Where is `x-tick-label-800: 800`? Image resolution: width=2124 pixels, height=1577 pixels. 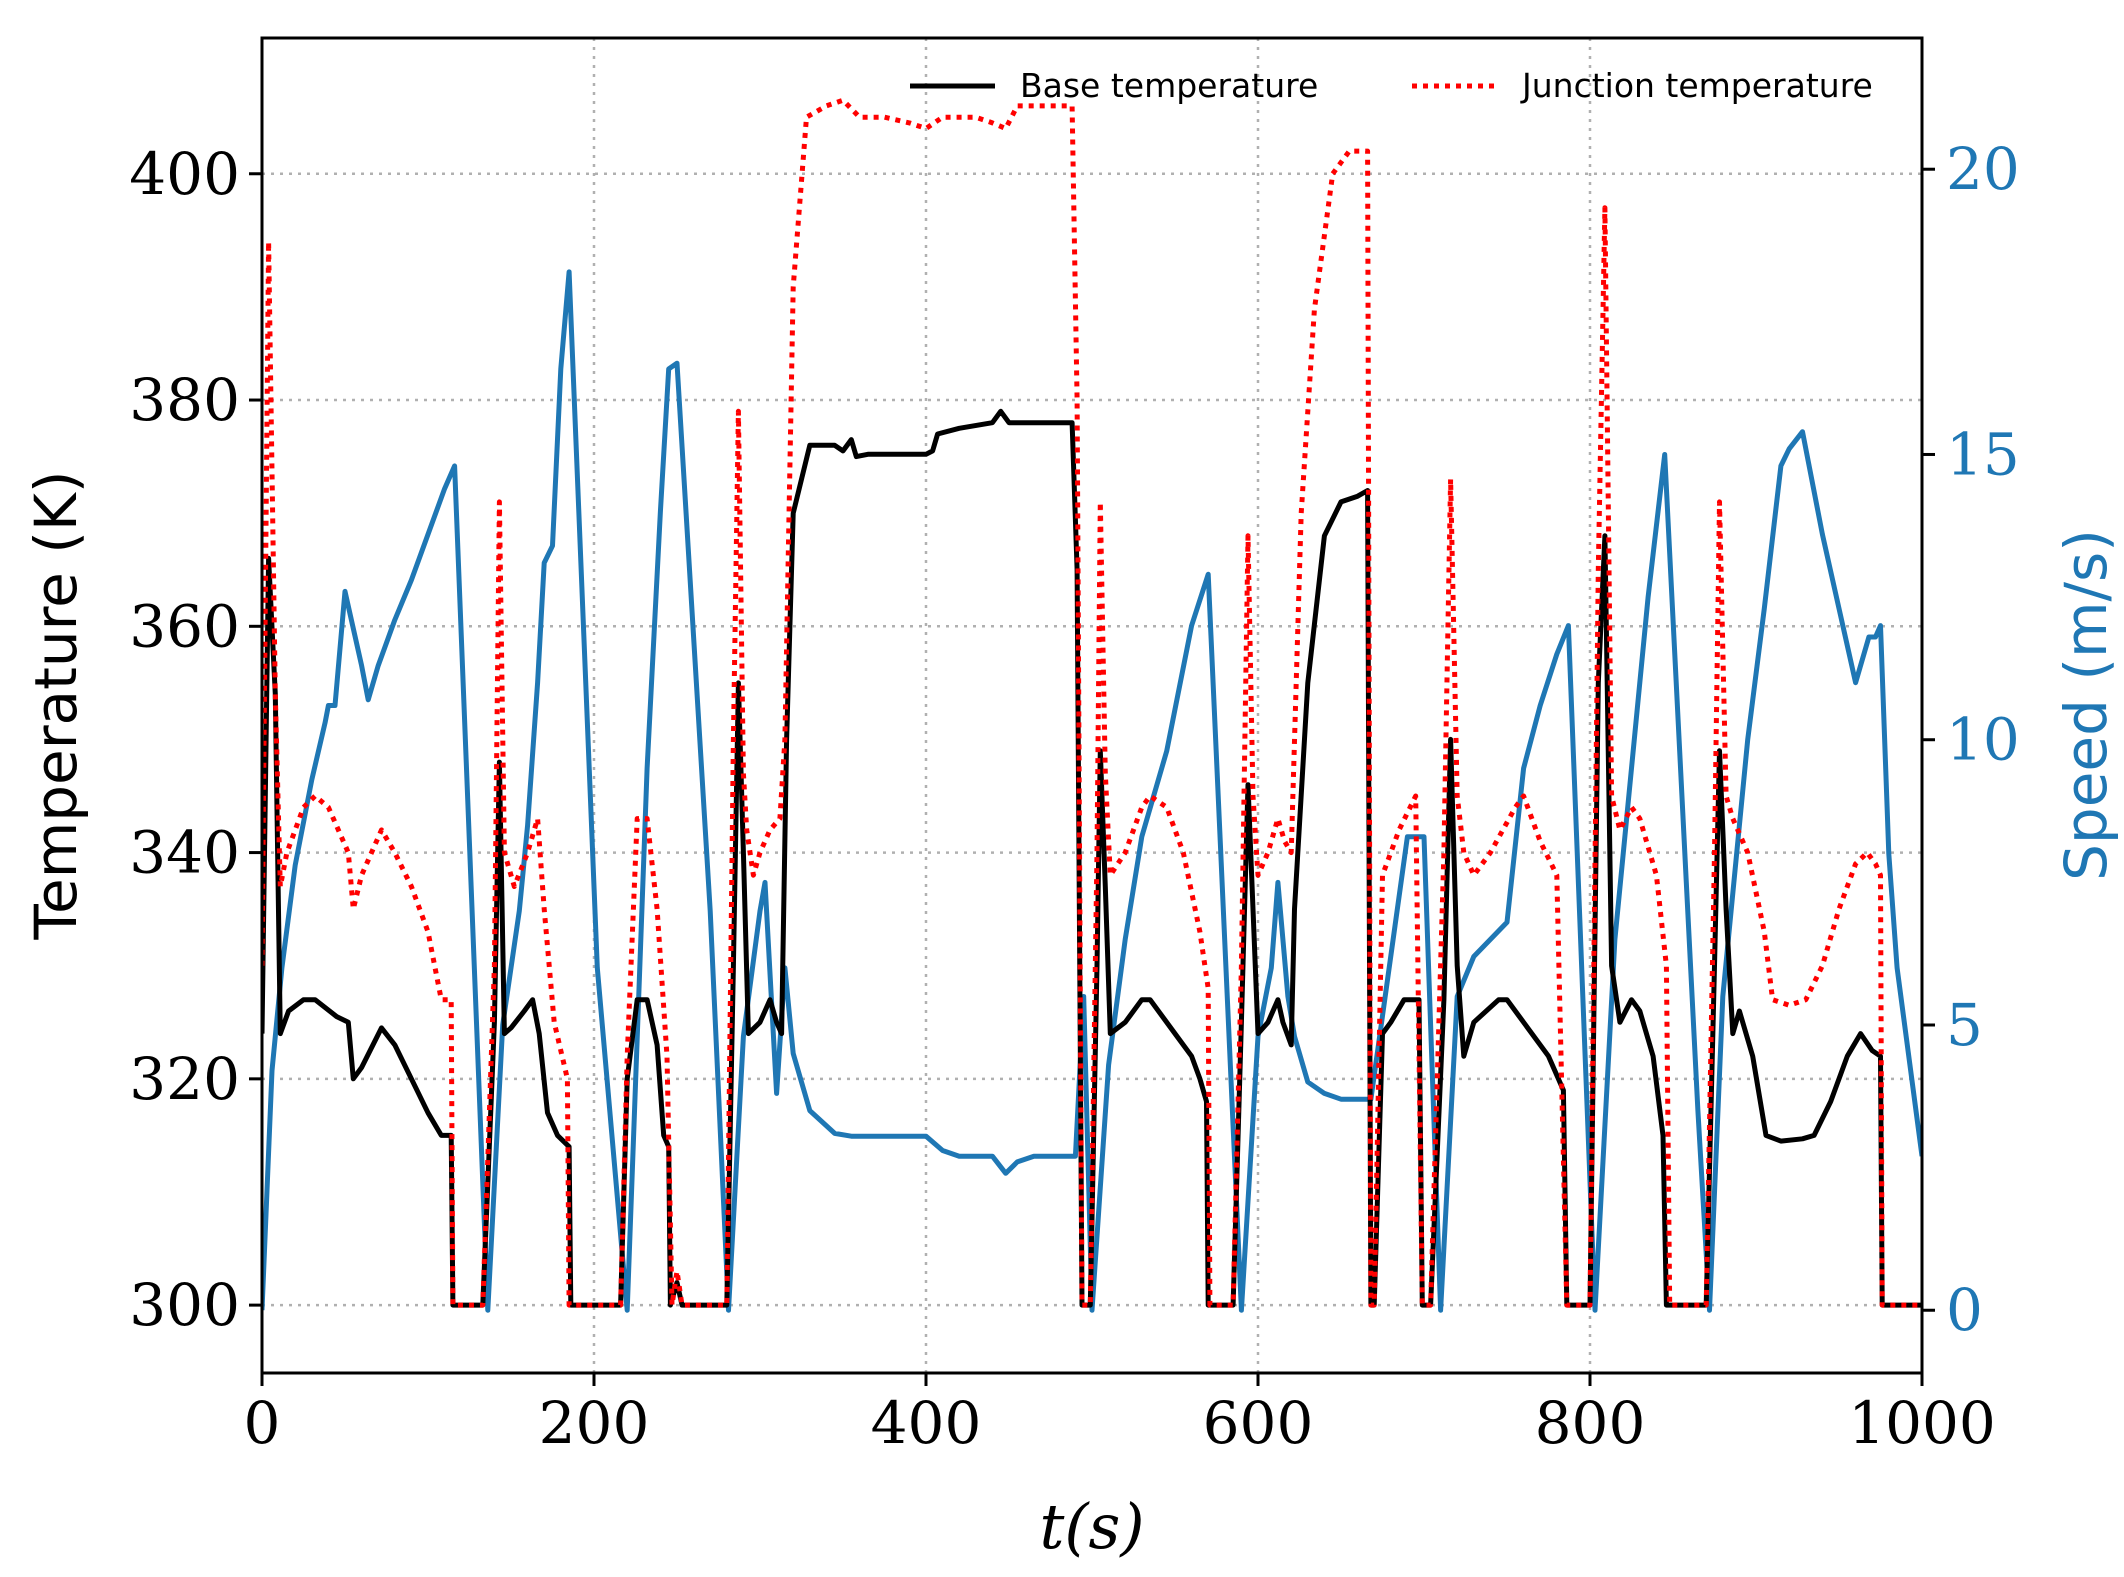 x-tick-label-800: 800 is located at coordinates (1590, 1423).